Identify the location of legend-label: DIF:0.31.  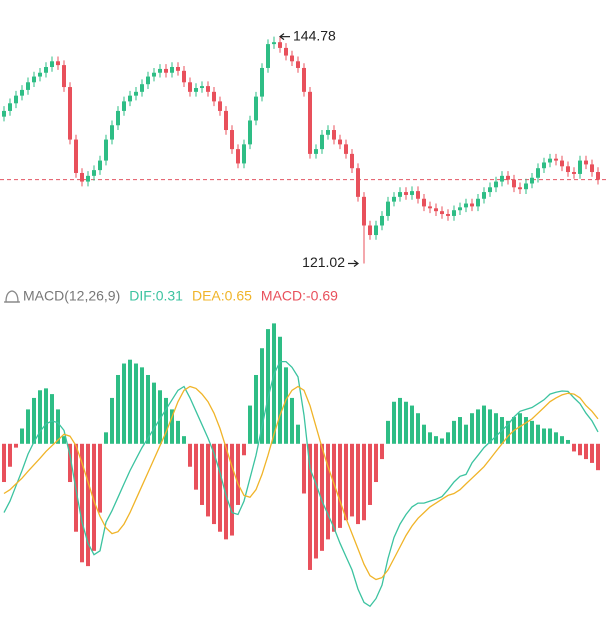
(156, 296).